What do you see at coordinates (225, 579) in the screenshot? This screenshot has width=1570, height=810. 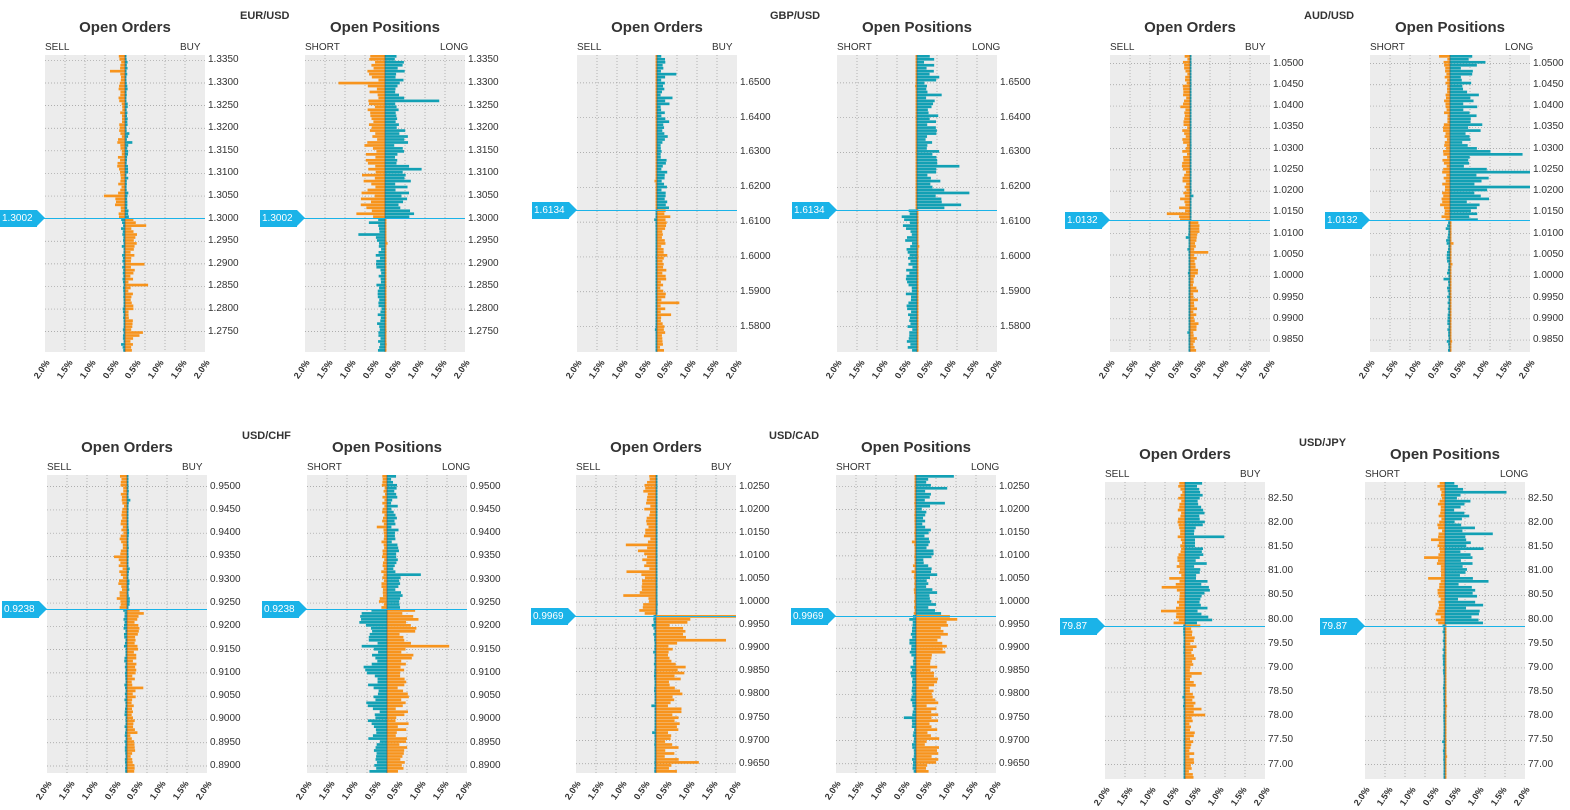 I see `y-tick-label: 0.9300` at bounding box center [225, 579].